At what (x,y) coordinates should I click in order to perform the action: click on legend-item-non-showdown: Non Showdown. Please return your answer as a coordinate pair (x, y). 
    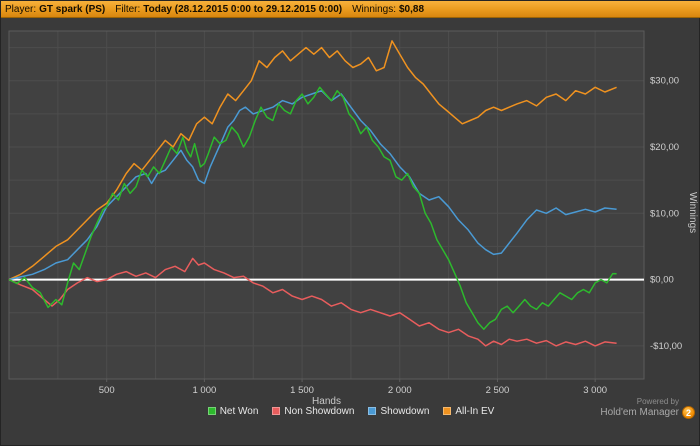
    Looking at the image, I should click on (313, 411).